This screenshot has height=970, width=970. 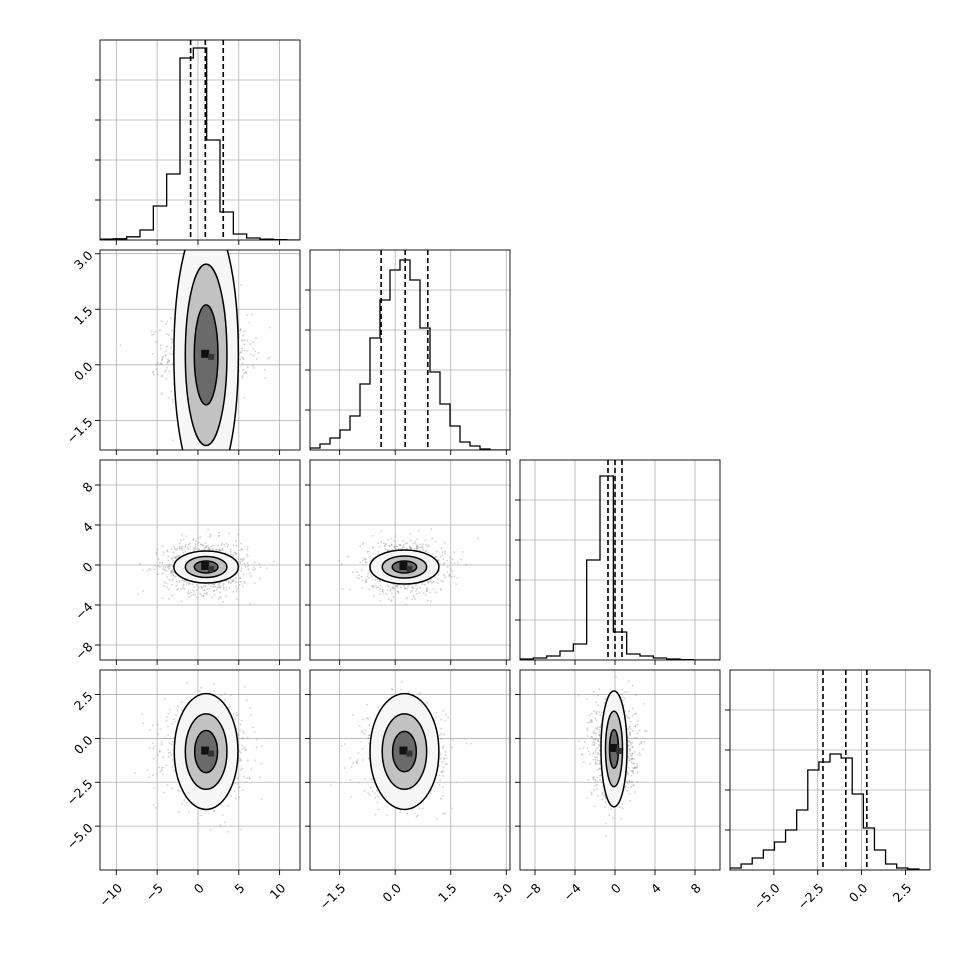 I want to click on panel-frame, so click(x=620, y=560).